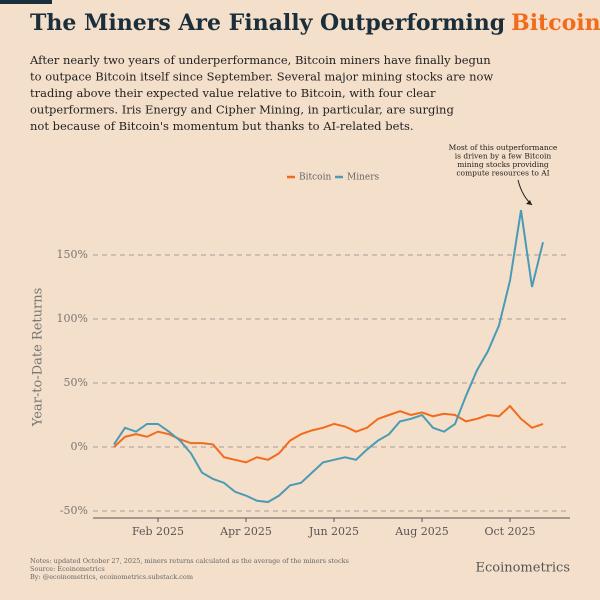  What do you see at coordinates (522, 568) in the screenshot?
I see `brand: Ecoinometrics` at bounding box center [522, 568].